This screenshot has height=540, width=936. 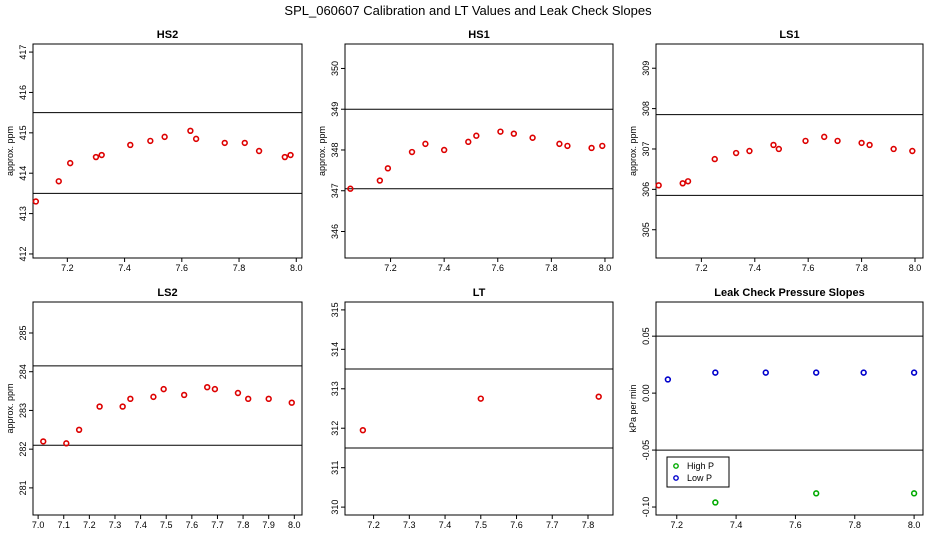 What do you see at coordinates (646, 229) in the screenshot?
I see `y-tick-label: 305` at bounding box center [646, 229].